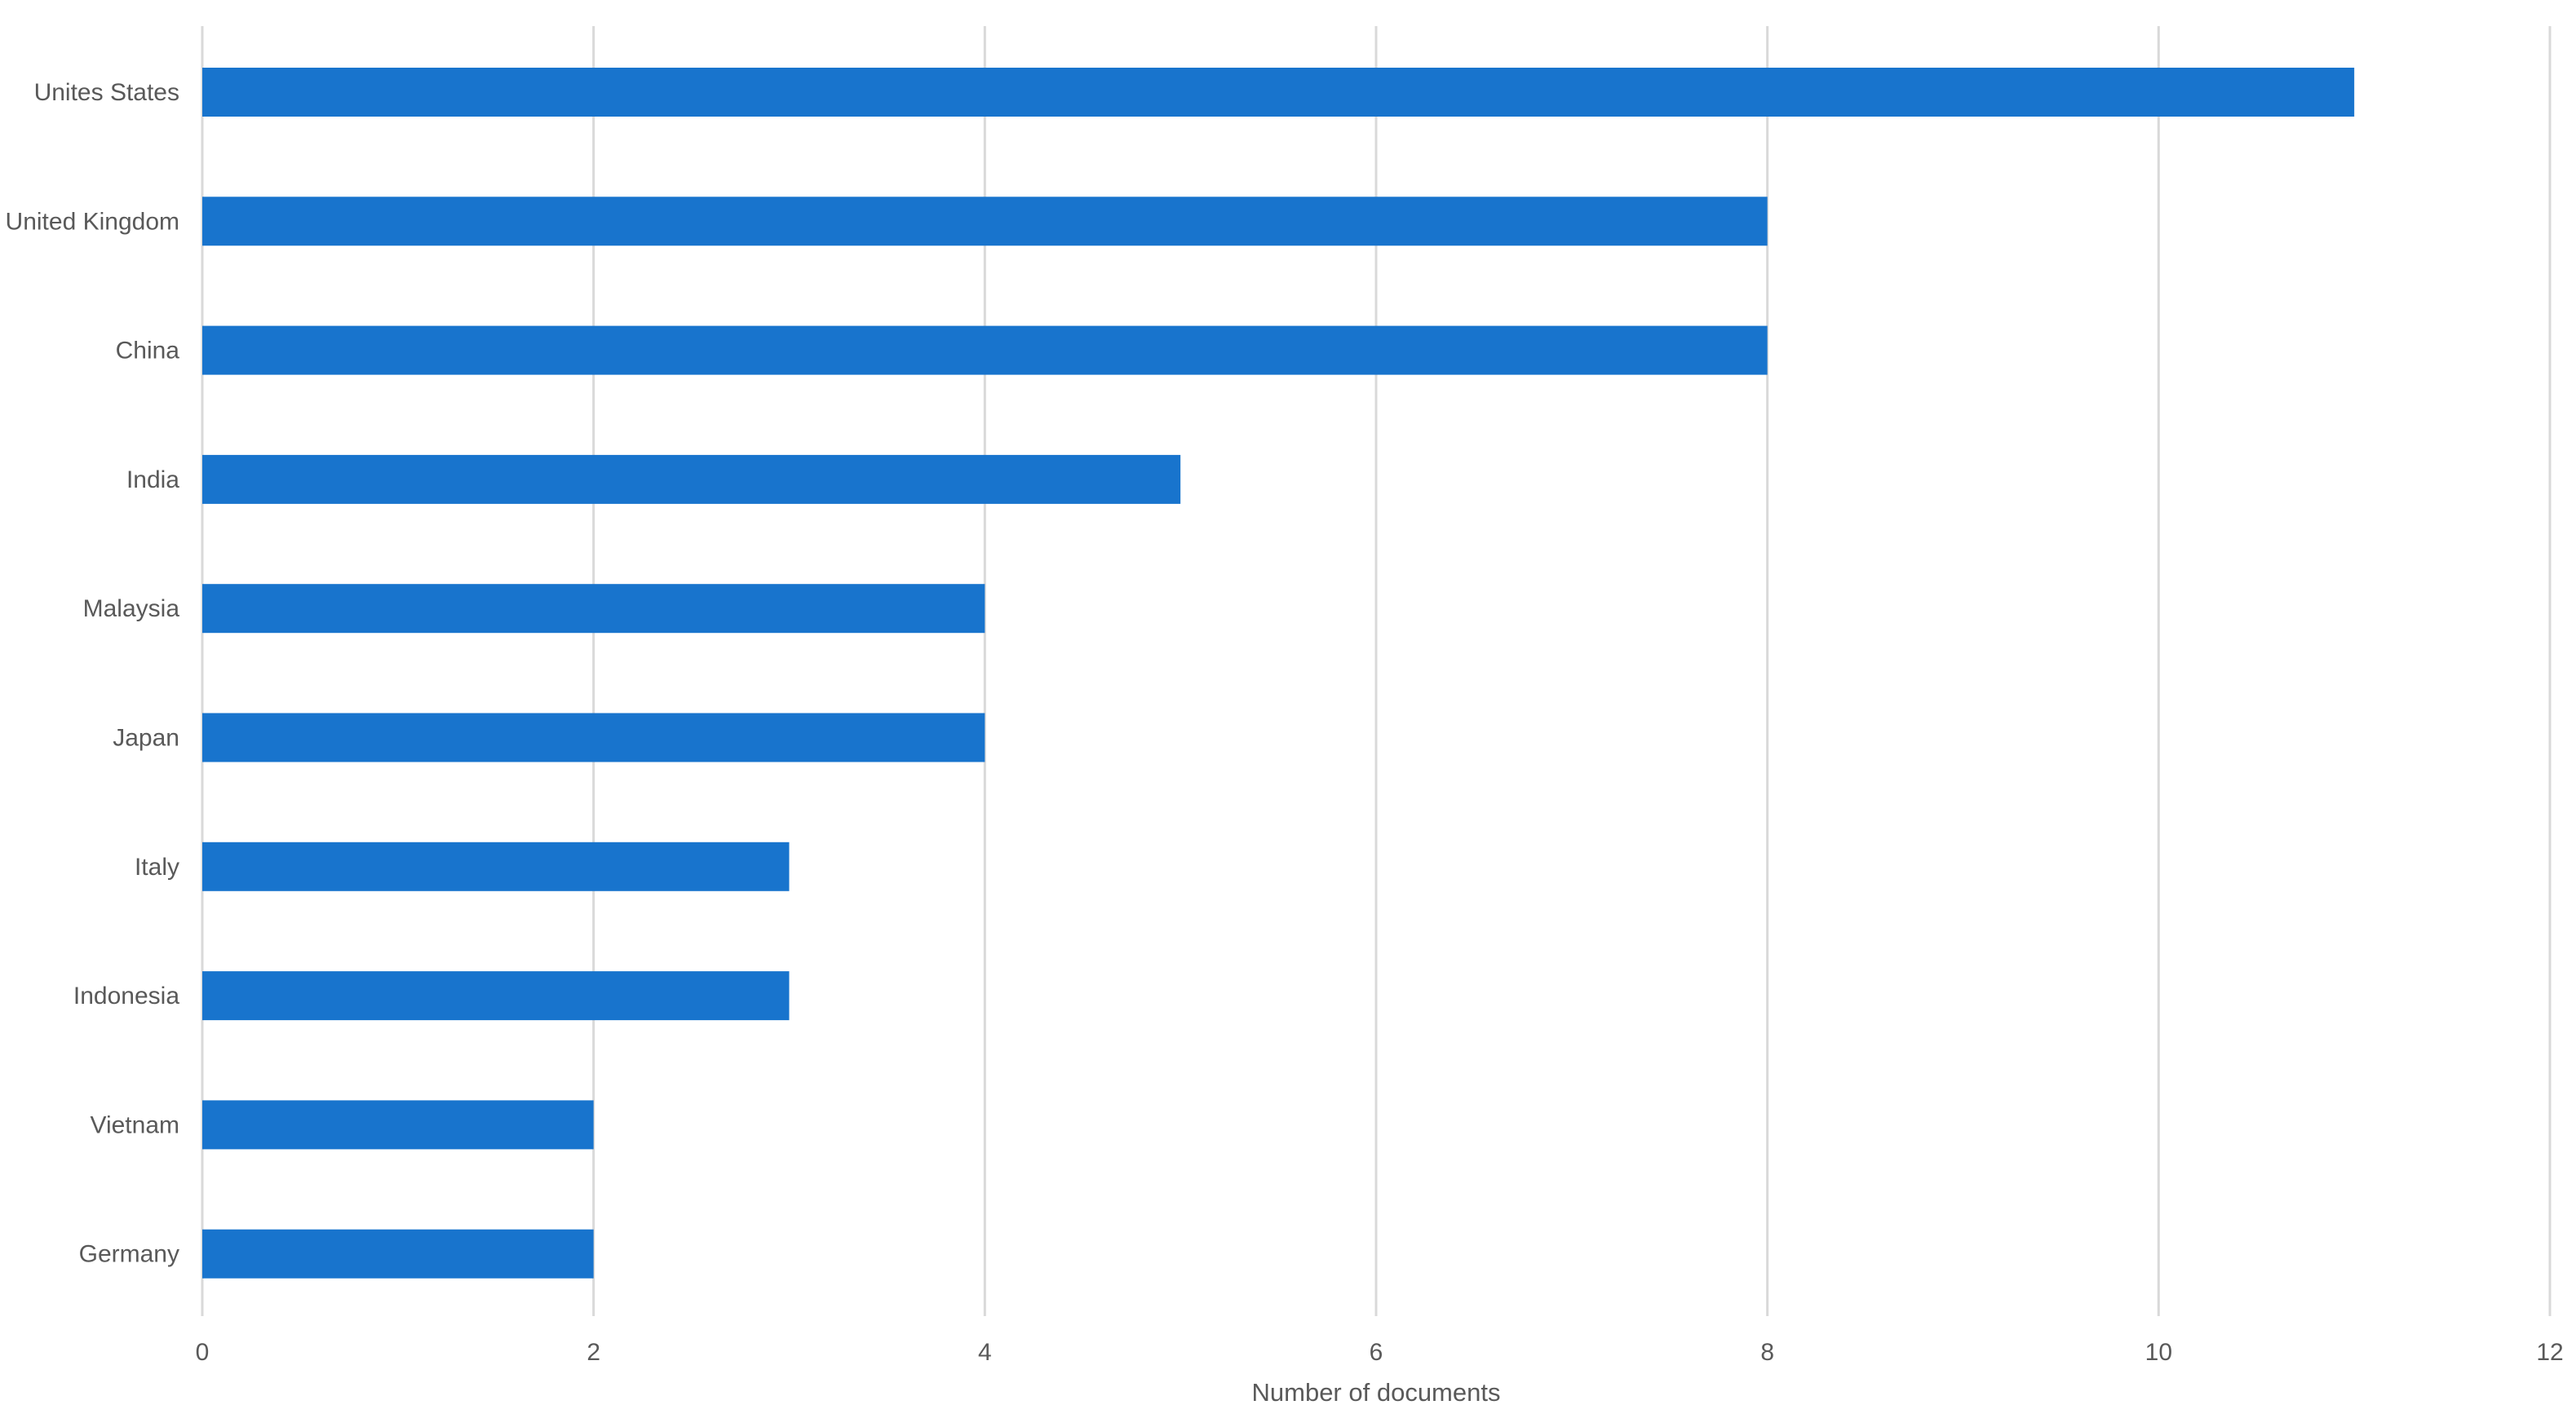 The height and width of the screenshot is (1427, 2576). I want to click on category-label: Malaysia, so click(131, 608).